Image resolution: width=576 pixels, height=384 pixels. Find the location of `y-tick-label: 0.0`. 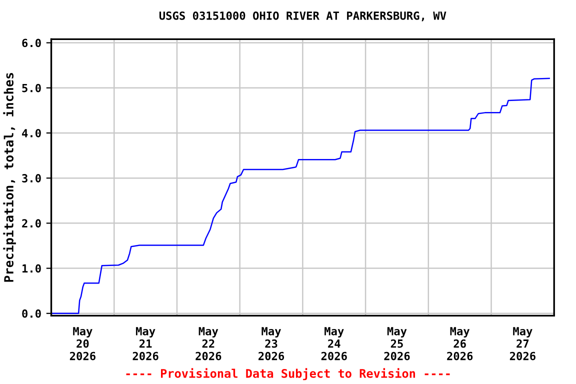

y-tick-label: 0.0 is located at coordinates (31, 313).